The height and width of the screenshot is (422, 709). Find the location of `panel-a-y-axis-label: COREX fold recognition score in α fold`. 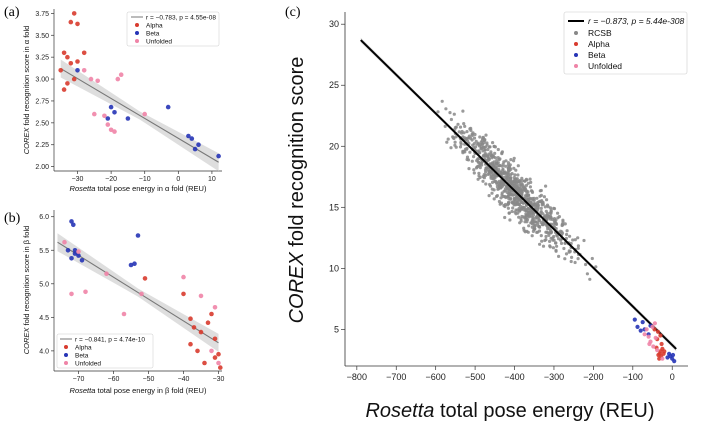

panel-a-y-axis-label: COREX fold recognition score in α fold is located at coordinates (26, 90).